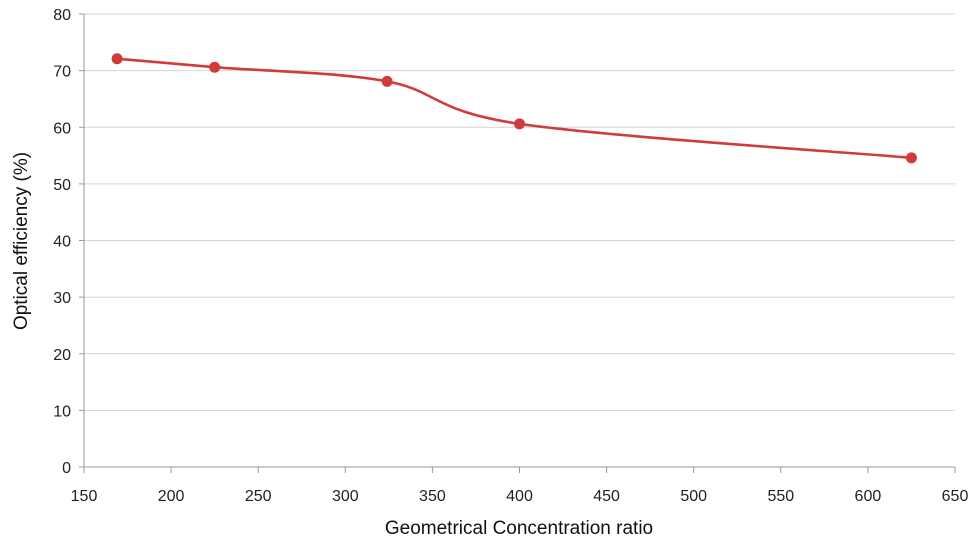 Image resolution: width=977 pixels, height=545 pixels. What do you see at coordinates (693, 496) in the screenshot?
I see `x-tick-label: 500` at bounding box center [693, 496].